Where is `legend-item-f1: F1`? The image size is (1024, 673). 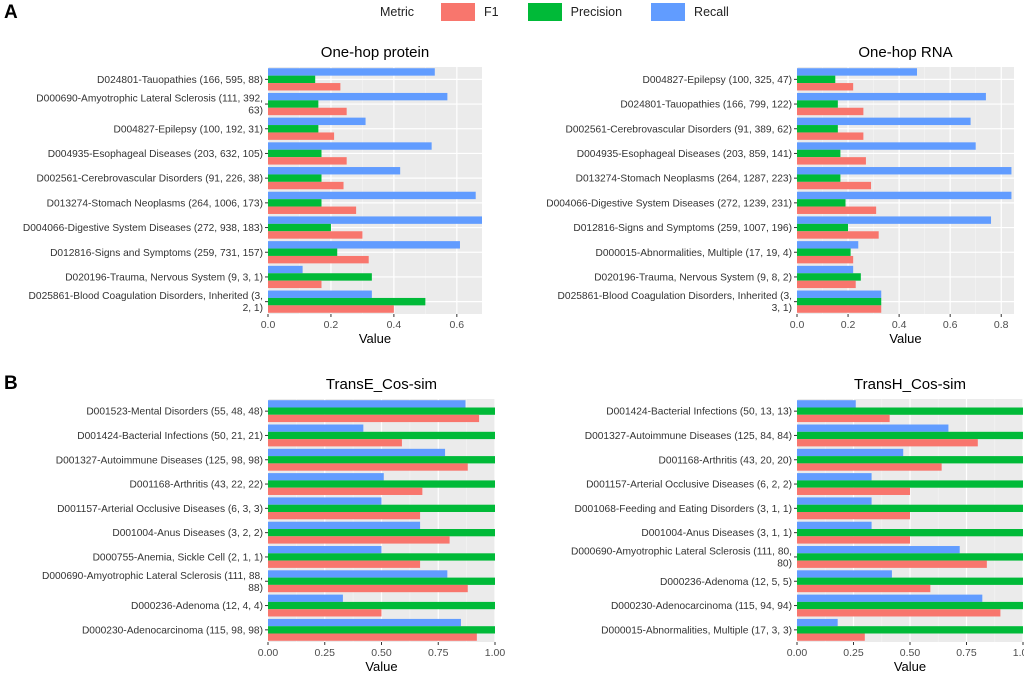
legend-item-f1: F1 is located at coordinates (469, 12).